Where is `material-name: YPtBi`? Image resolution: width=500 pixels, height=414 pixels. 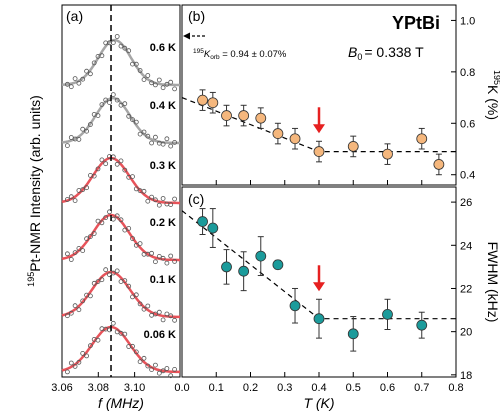 material-name: YPtBi is located at coordinates (416, 23).